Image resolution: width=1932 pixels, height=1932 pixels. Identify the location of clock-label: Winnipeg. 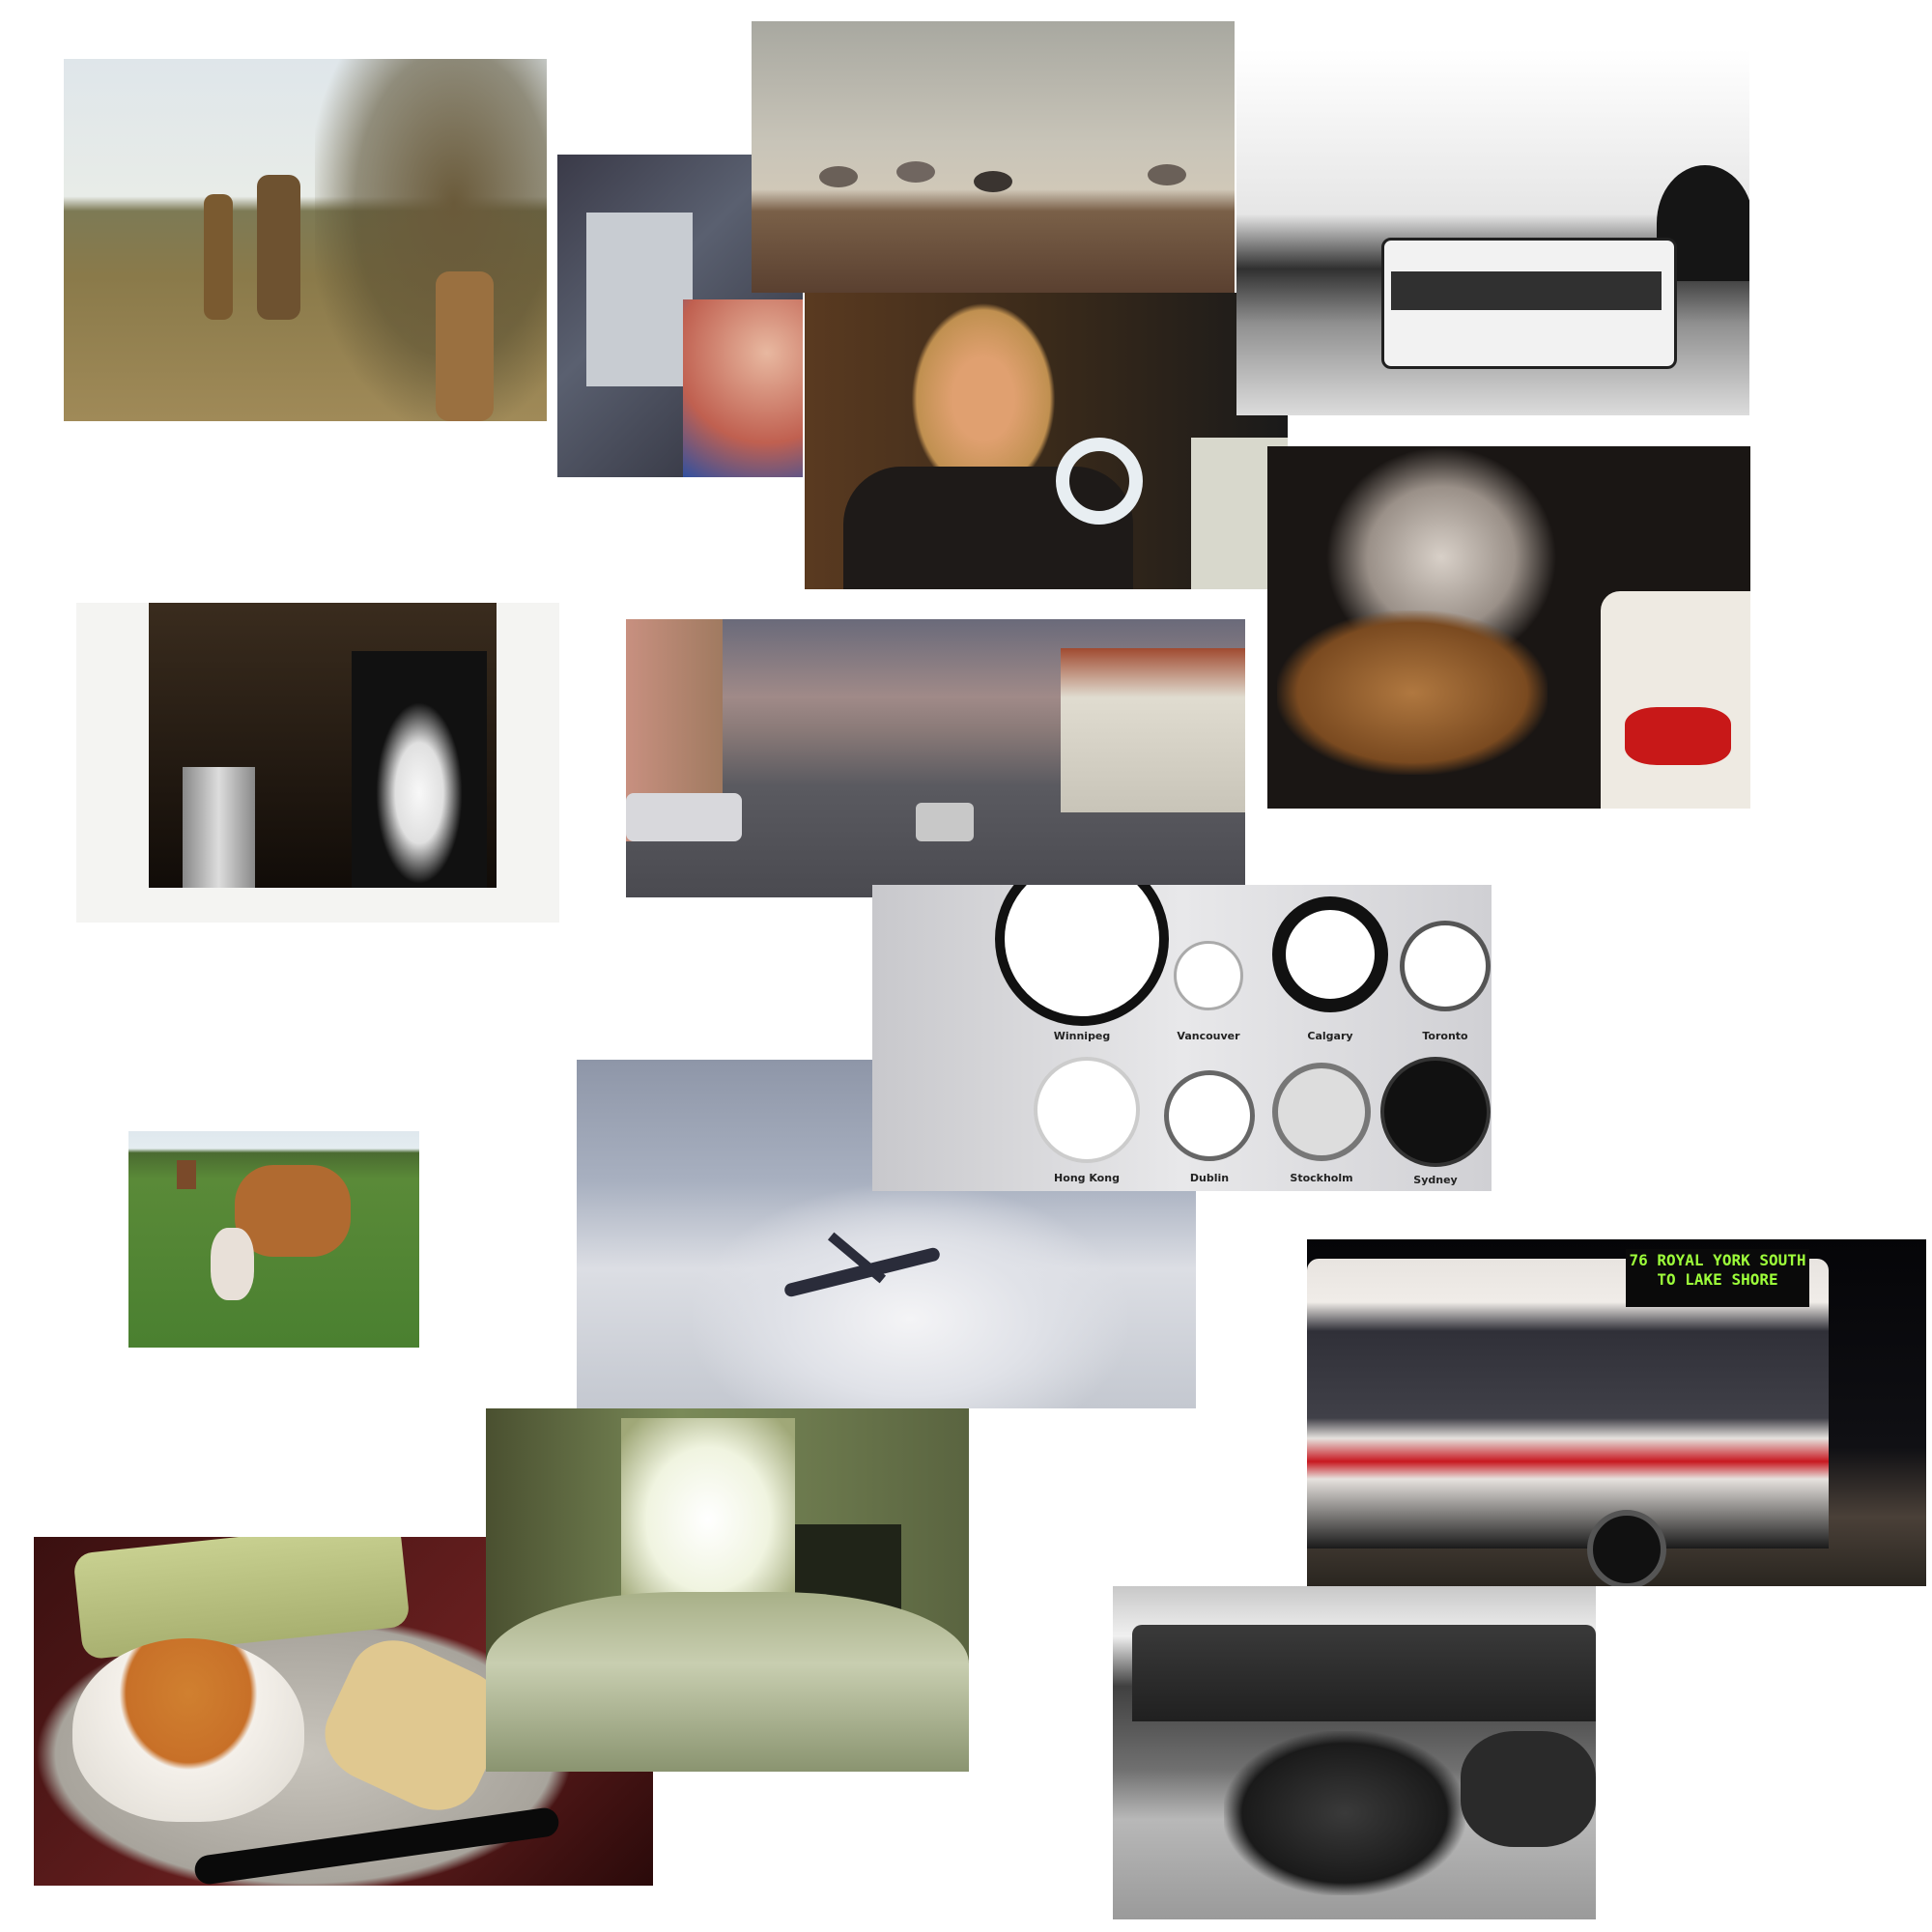
(1082, 1036).